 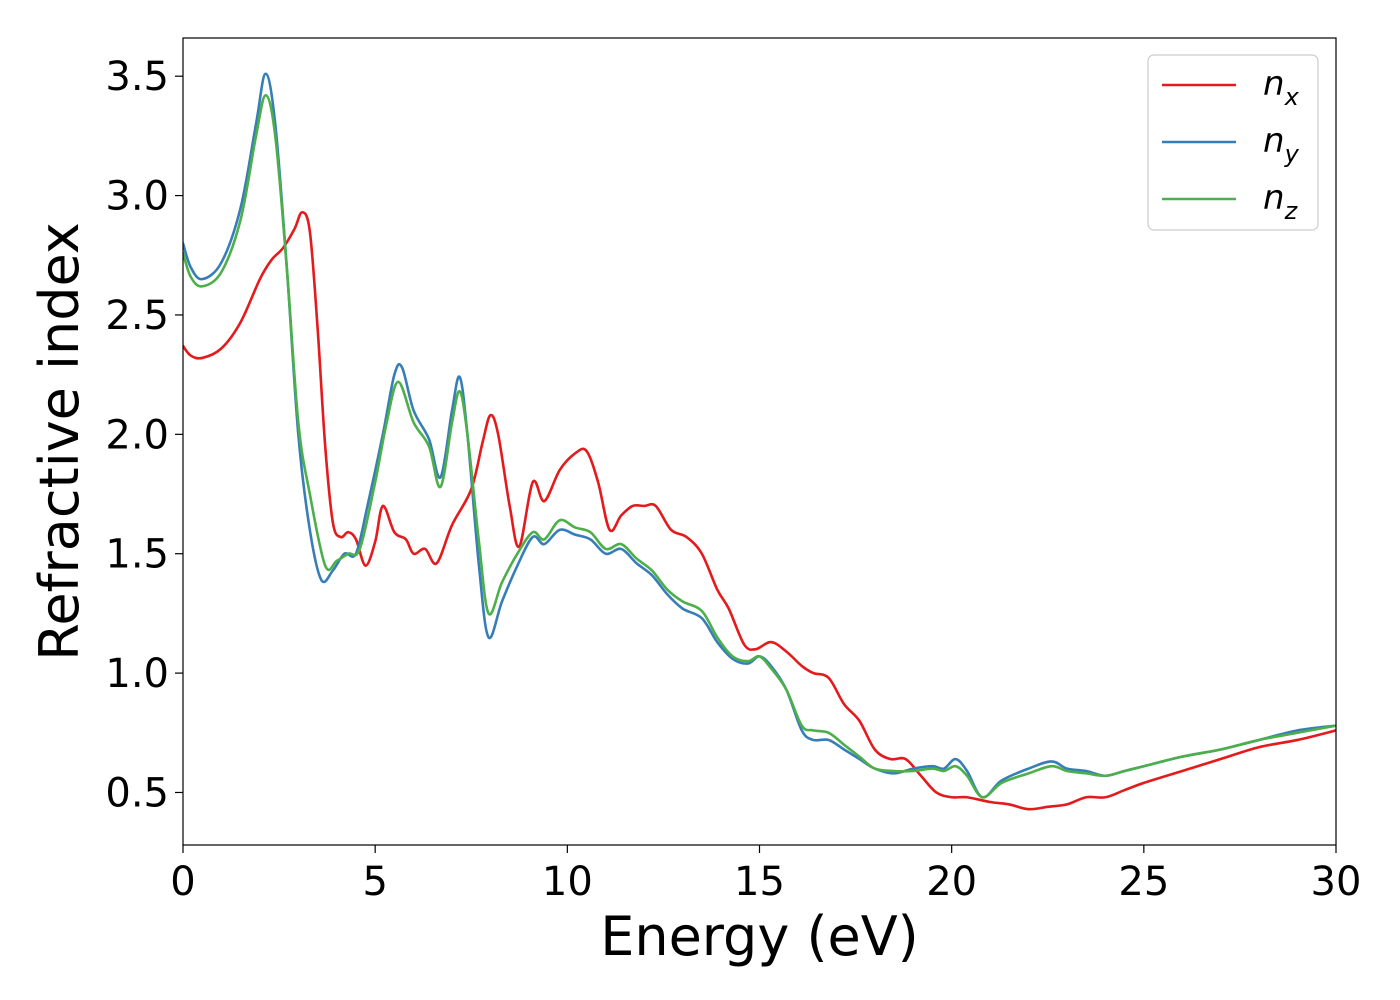 I want to click on x-tick-label: 25, so click(x=1143, y=882).